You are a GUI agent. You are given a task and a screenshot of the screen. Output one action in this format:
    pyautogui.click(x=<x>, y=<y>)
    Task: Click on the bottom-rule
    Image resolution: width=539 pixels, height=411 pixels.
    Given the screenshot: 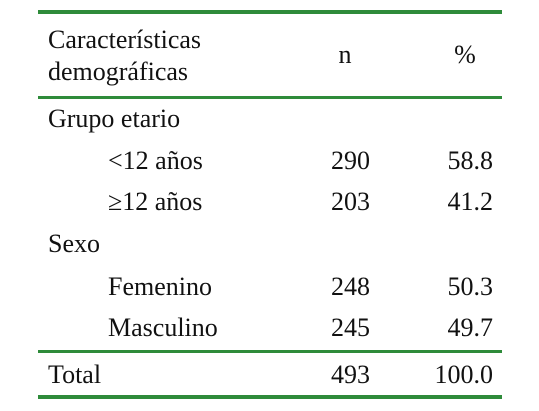 What is the action you would take?
    pyautogui.click(x=270, y=397)
    